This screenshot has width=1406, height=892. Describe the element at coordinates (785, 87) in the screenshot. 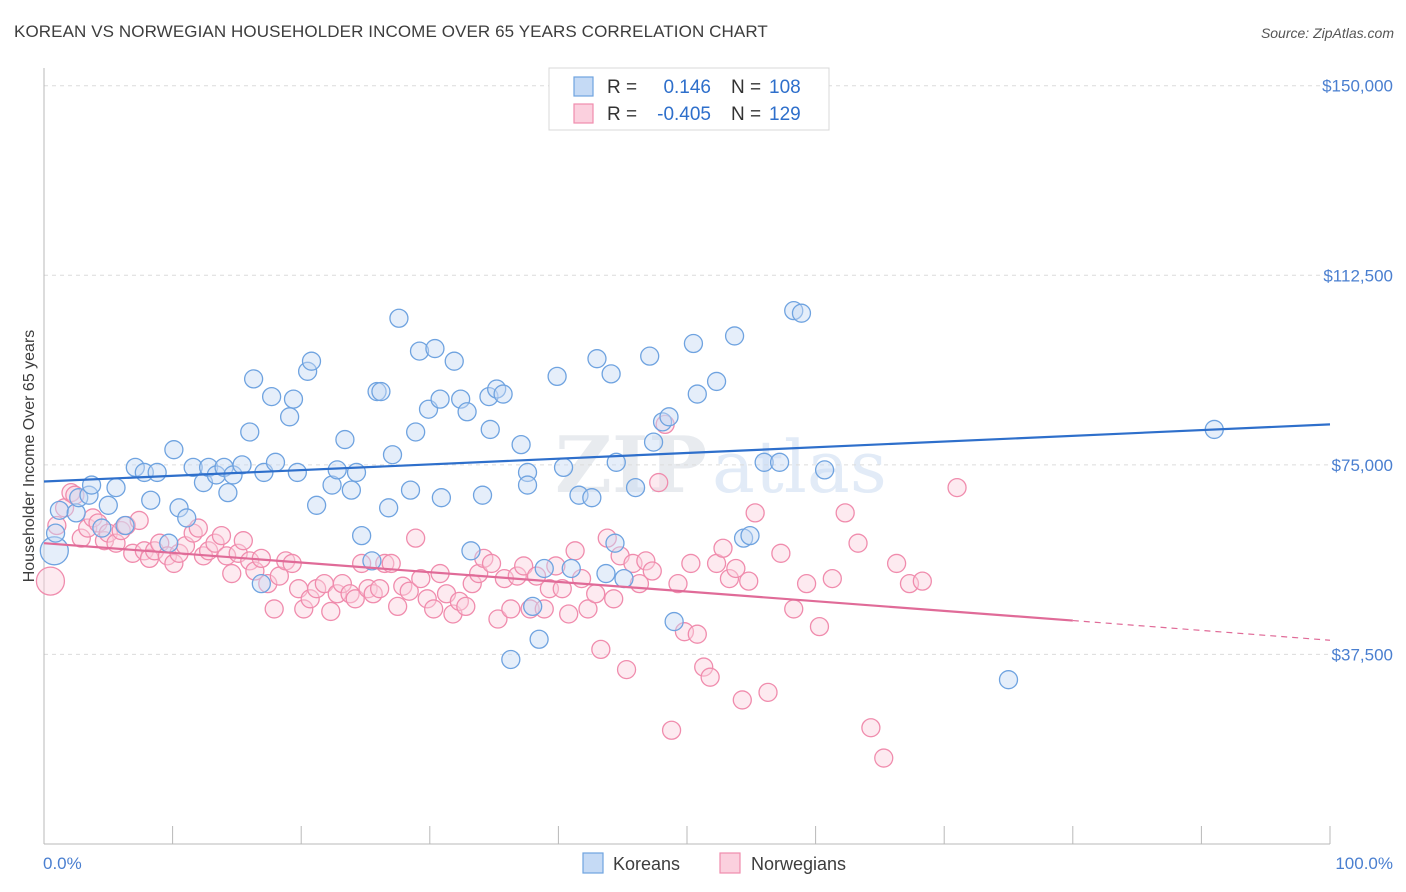

I see `legend-n-value-koreans: 108` at that location.